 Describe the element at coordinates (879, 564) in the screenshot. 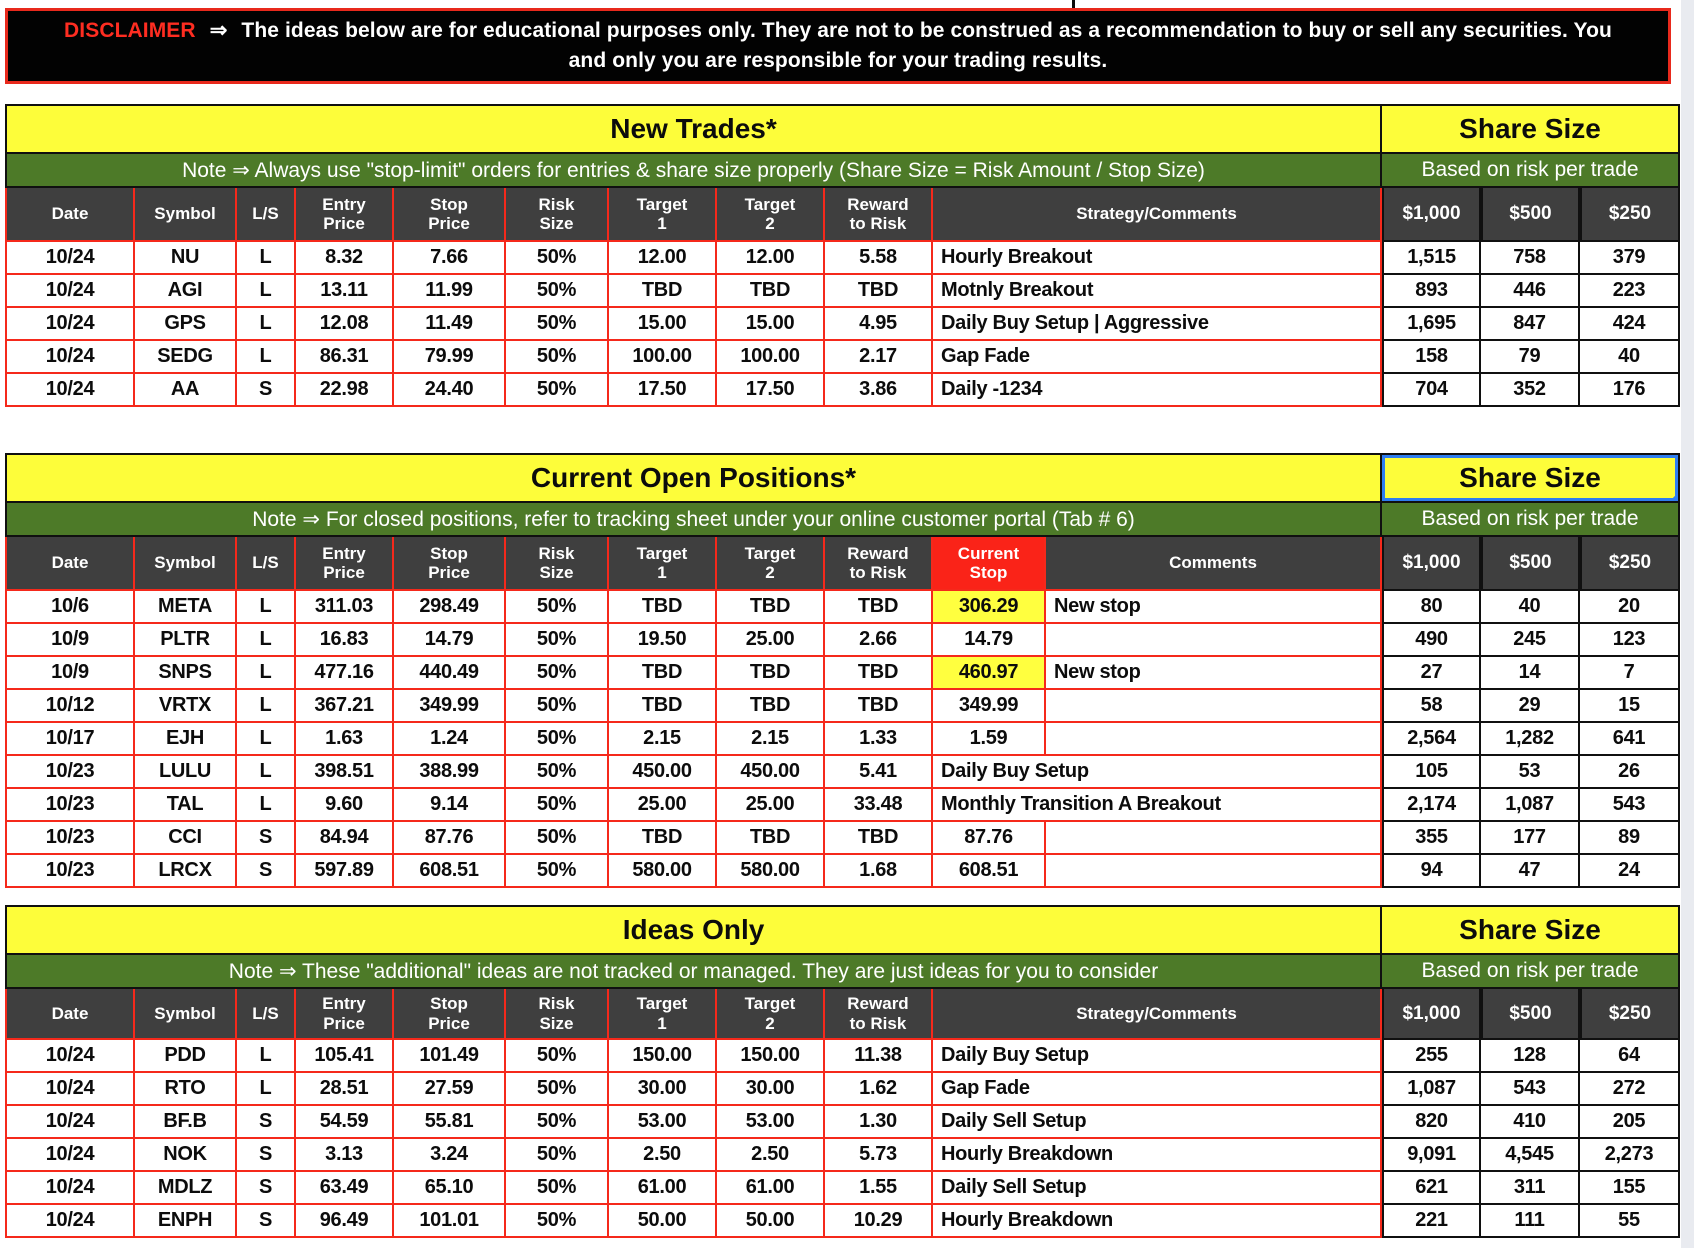

I see `header-rr: Reward to Risk` at that location.